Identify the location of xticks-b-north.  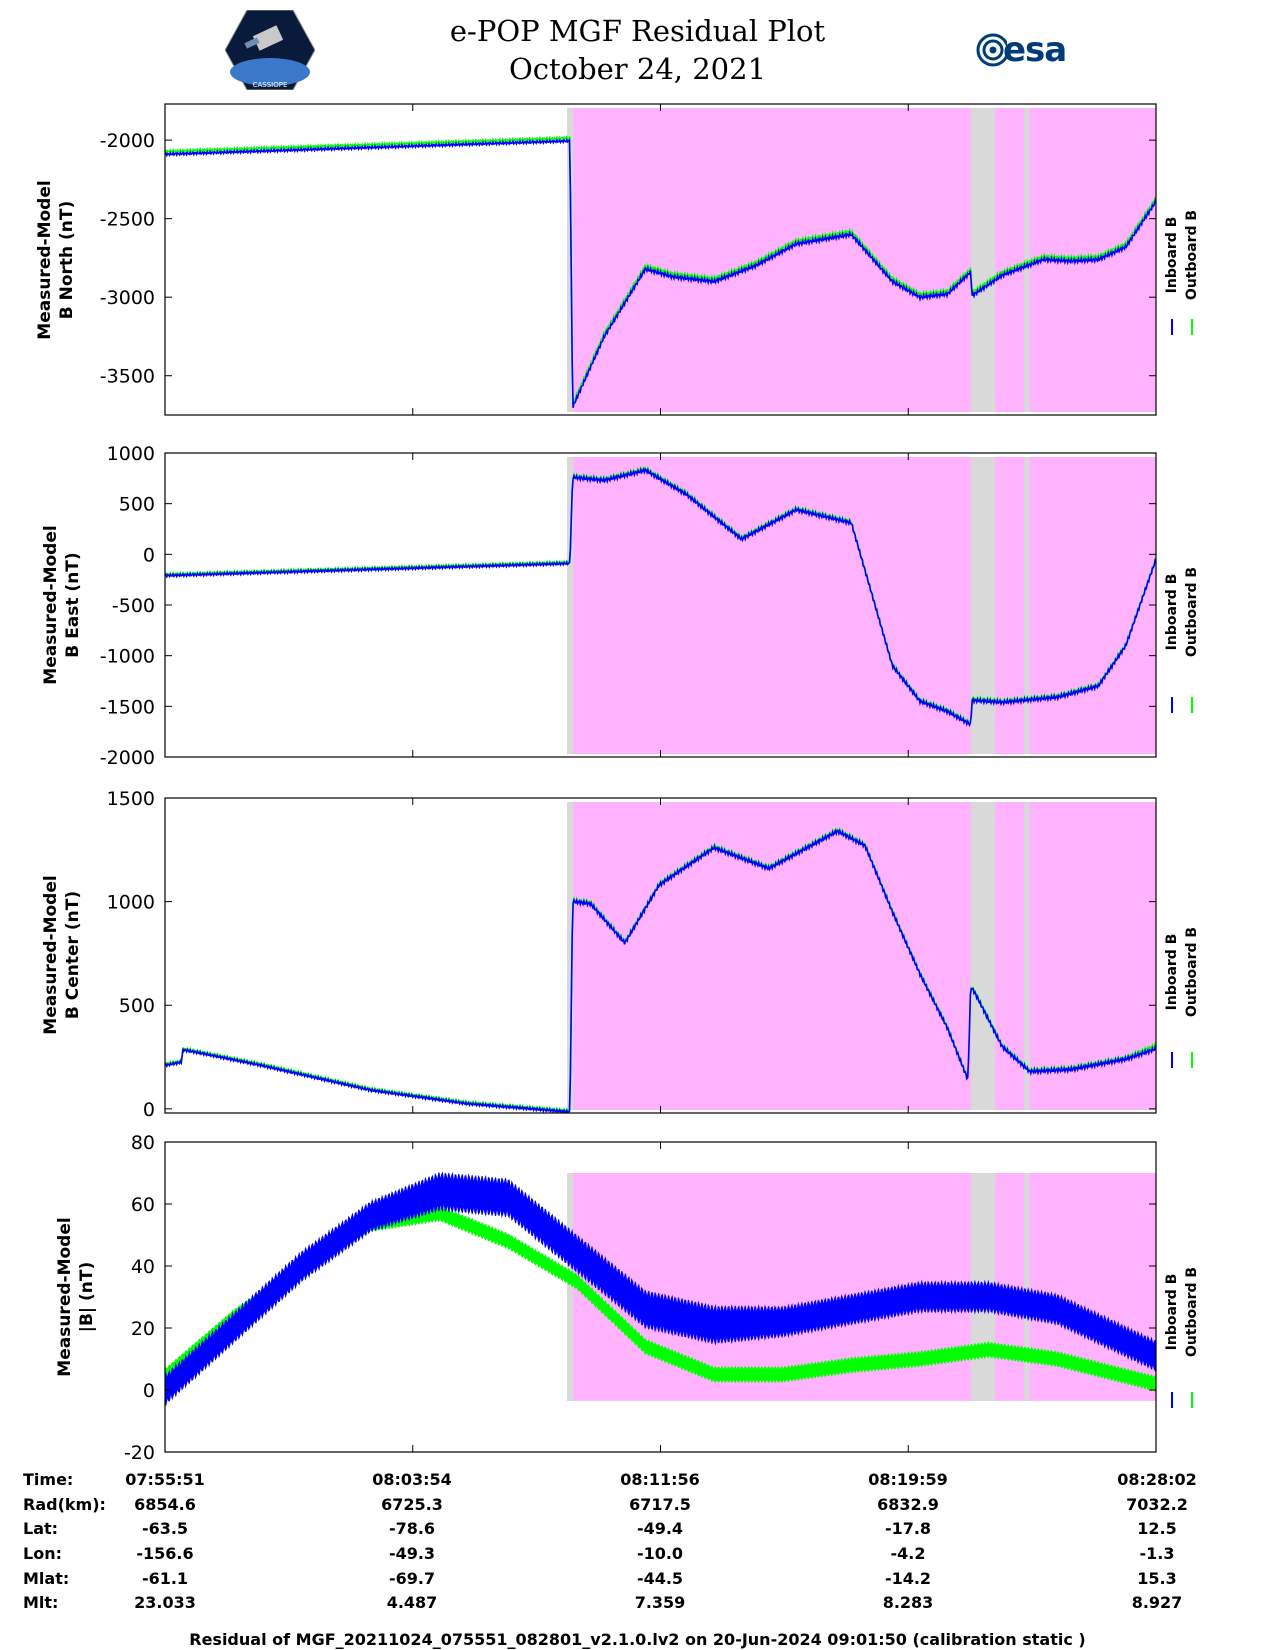
(660, 259).